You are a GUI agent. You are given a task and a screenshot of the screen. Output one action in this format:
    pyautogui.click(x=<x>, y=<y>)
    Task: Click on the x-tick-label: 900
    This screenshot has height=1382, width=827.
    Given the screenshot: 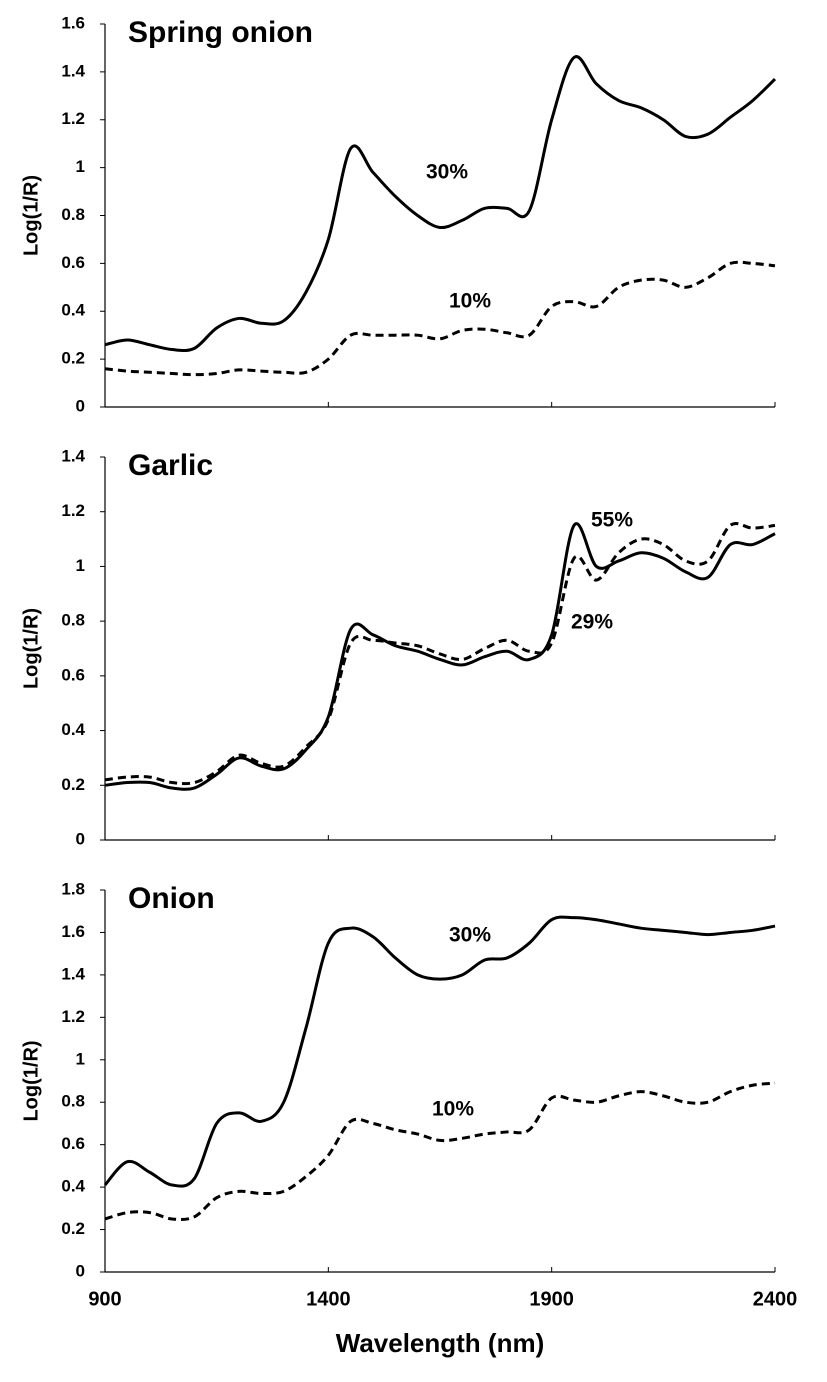 What is the action you would take?
    pyautogui.click(x=104, y=1299)
    